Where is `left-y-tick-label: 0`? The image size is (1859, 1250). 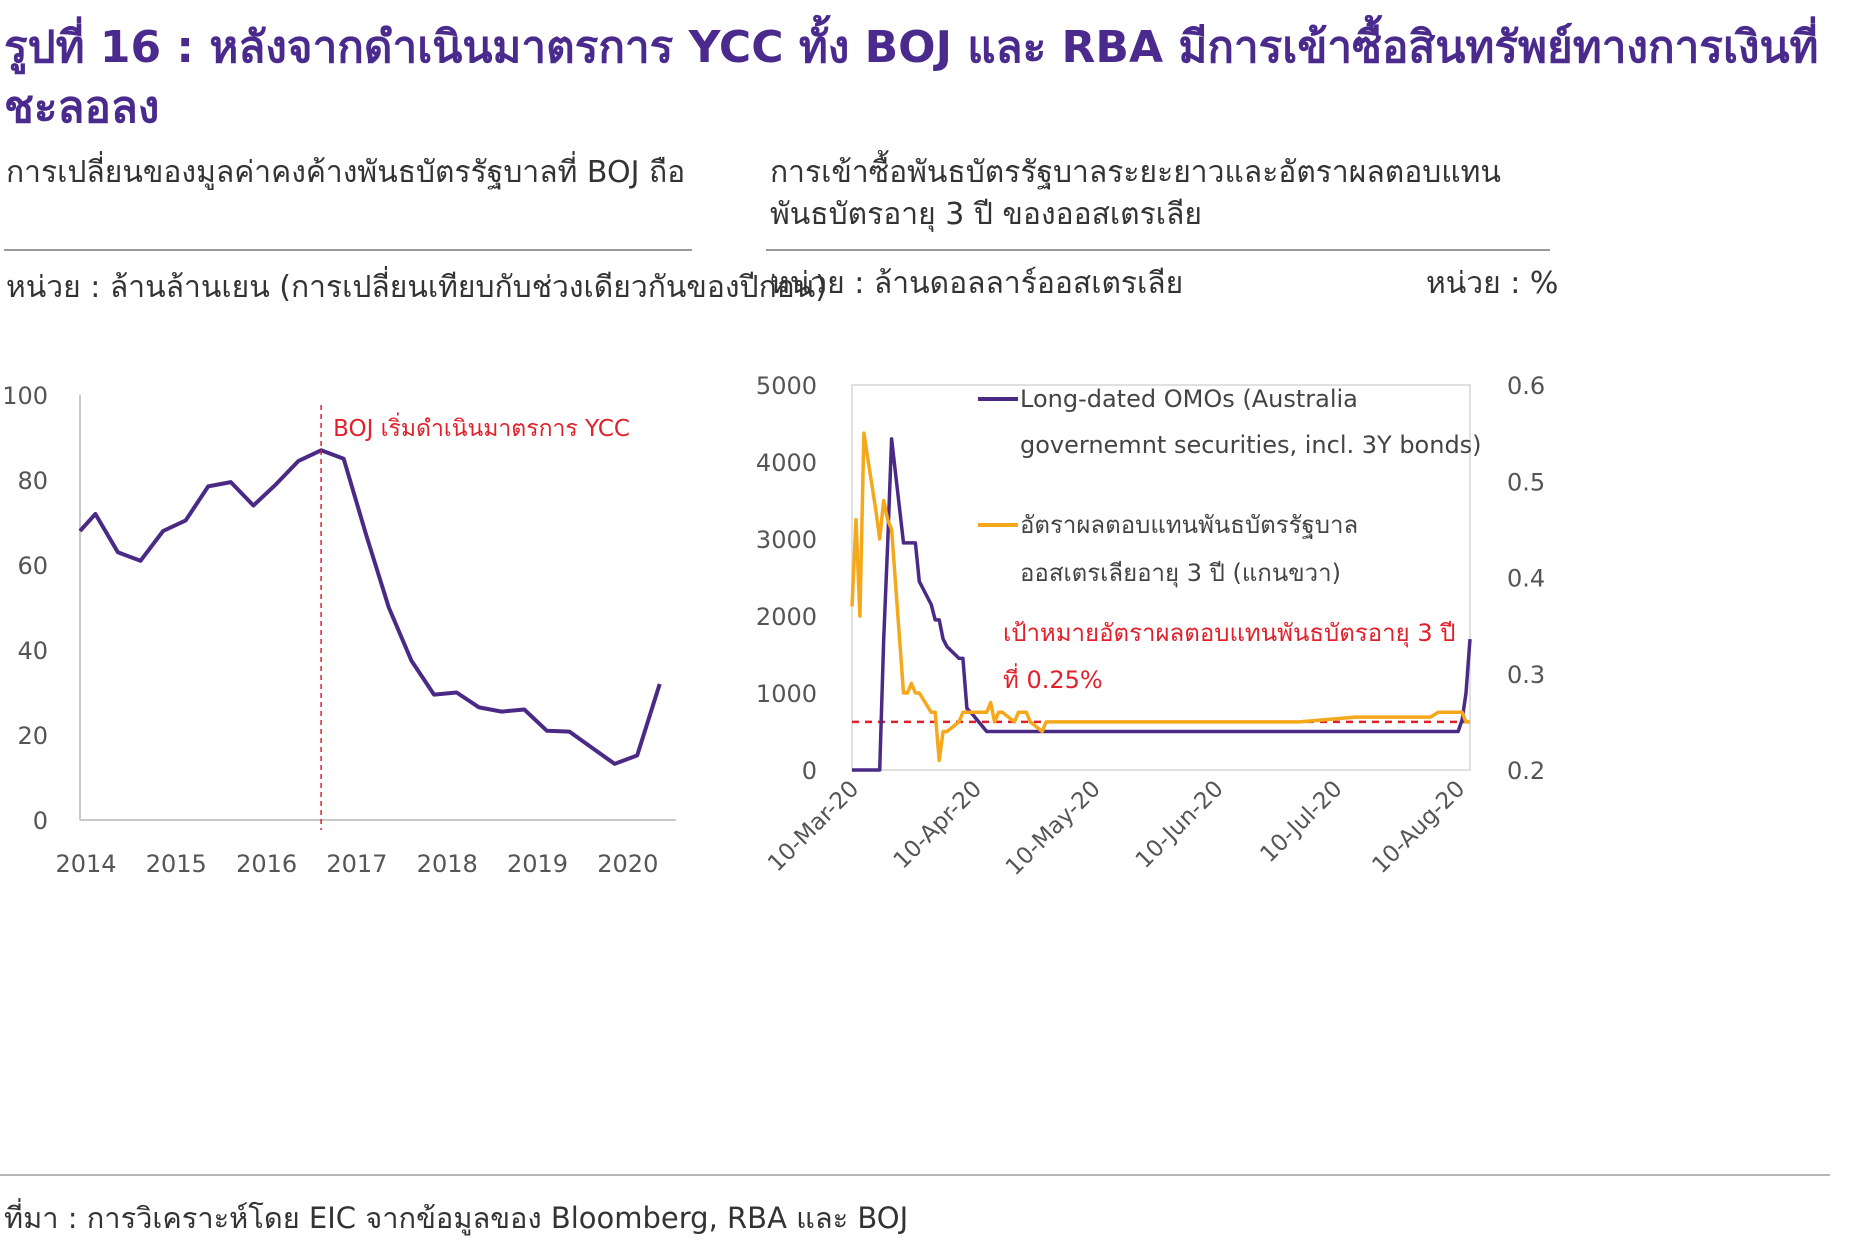 left-y-tick-label: 0 is located at coordinates (809, 771).